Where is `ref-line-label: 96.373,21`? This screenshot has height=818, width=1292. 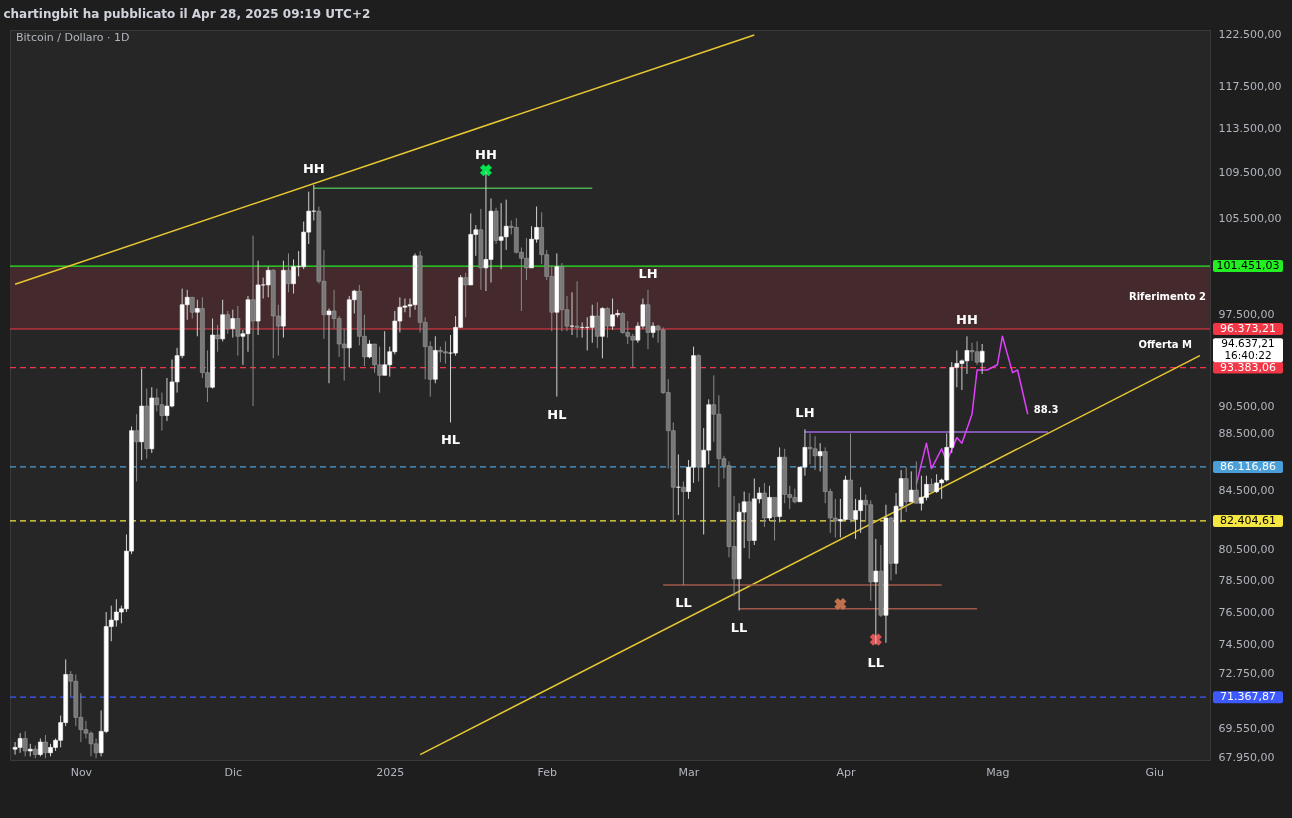
ref-line-label: 96.373,21 is located at coordinates (1248, 328).